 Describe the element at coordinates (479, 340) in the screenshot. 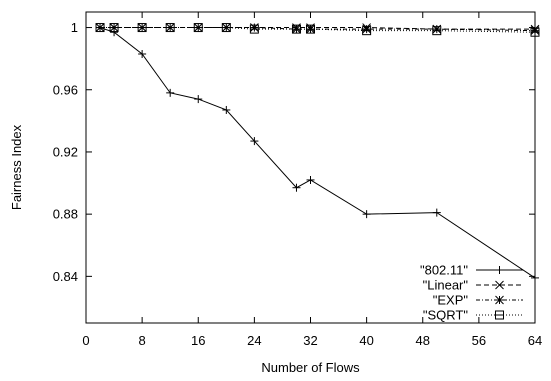

I see `x-tick-label: 56` at that location.